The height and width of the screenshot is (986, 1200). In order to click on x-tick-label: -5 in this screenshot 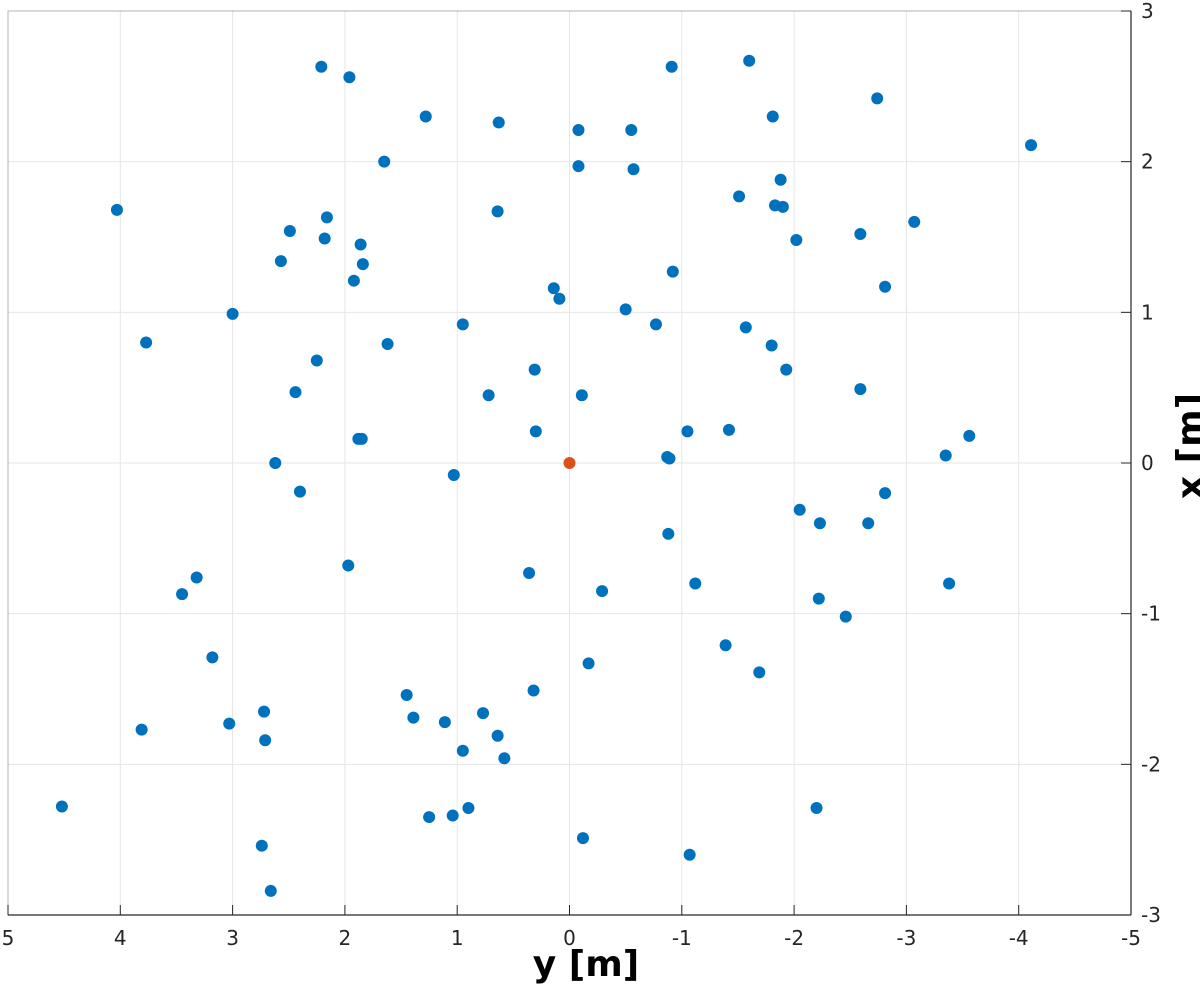, I will do `click(1131, 938)`.